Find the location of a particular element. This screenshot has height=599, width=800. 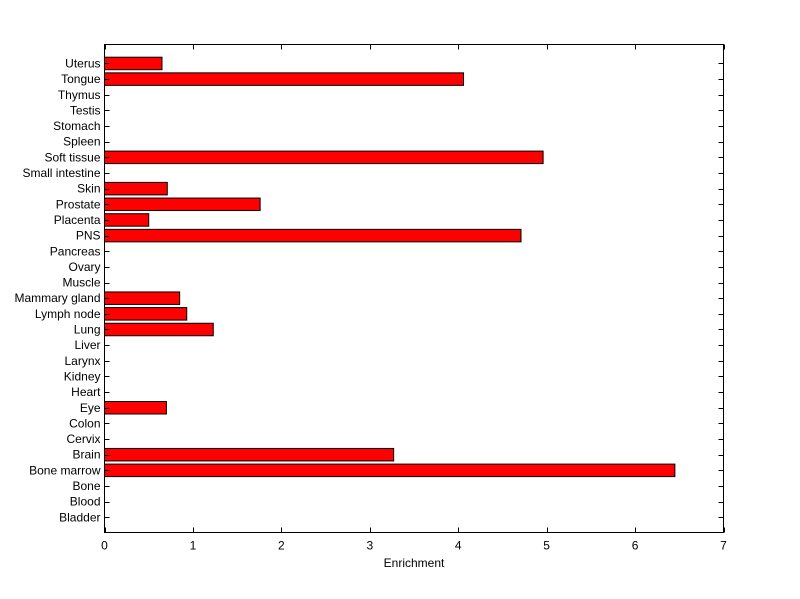

y-tick-label-soft-tissue: Soft tissue is located at coordinates (72, 157).